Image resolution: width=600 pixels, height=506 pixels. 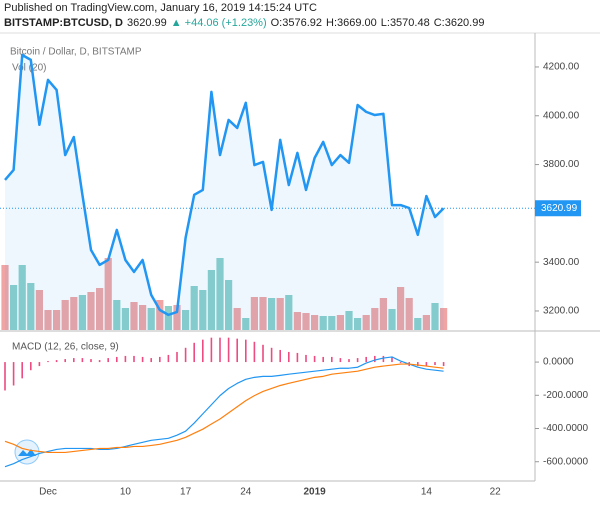 I want to click on y-tick-label: 3200.00, so click(x=561, y=311).